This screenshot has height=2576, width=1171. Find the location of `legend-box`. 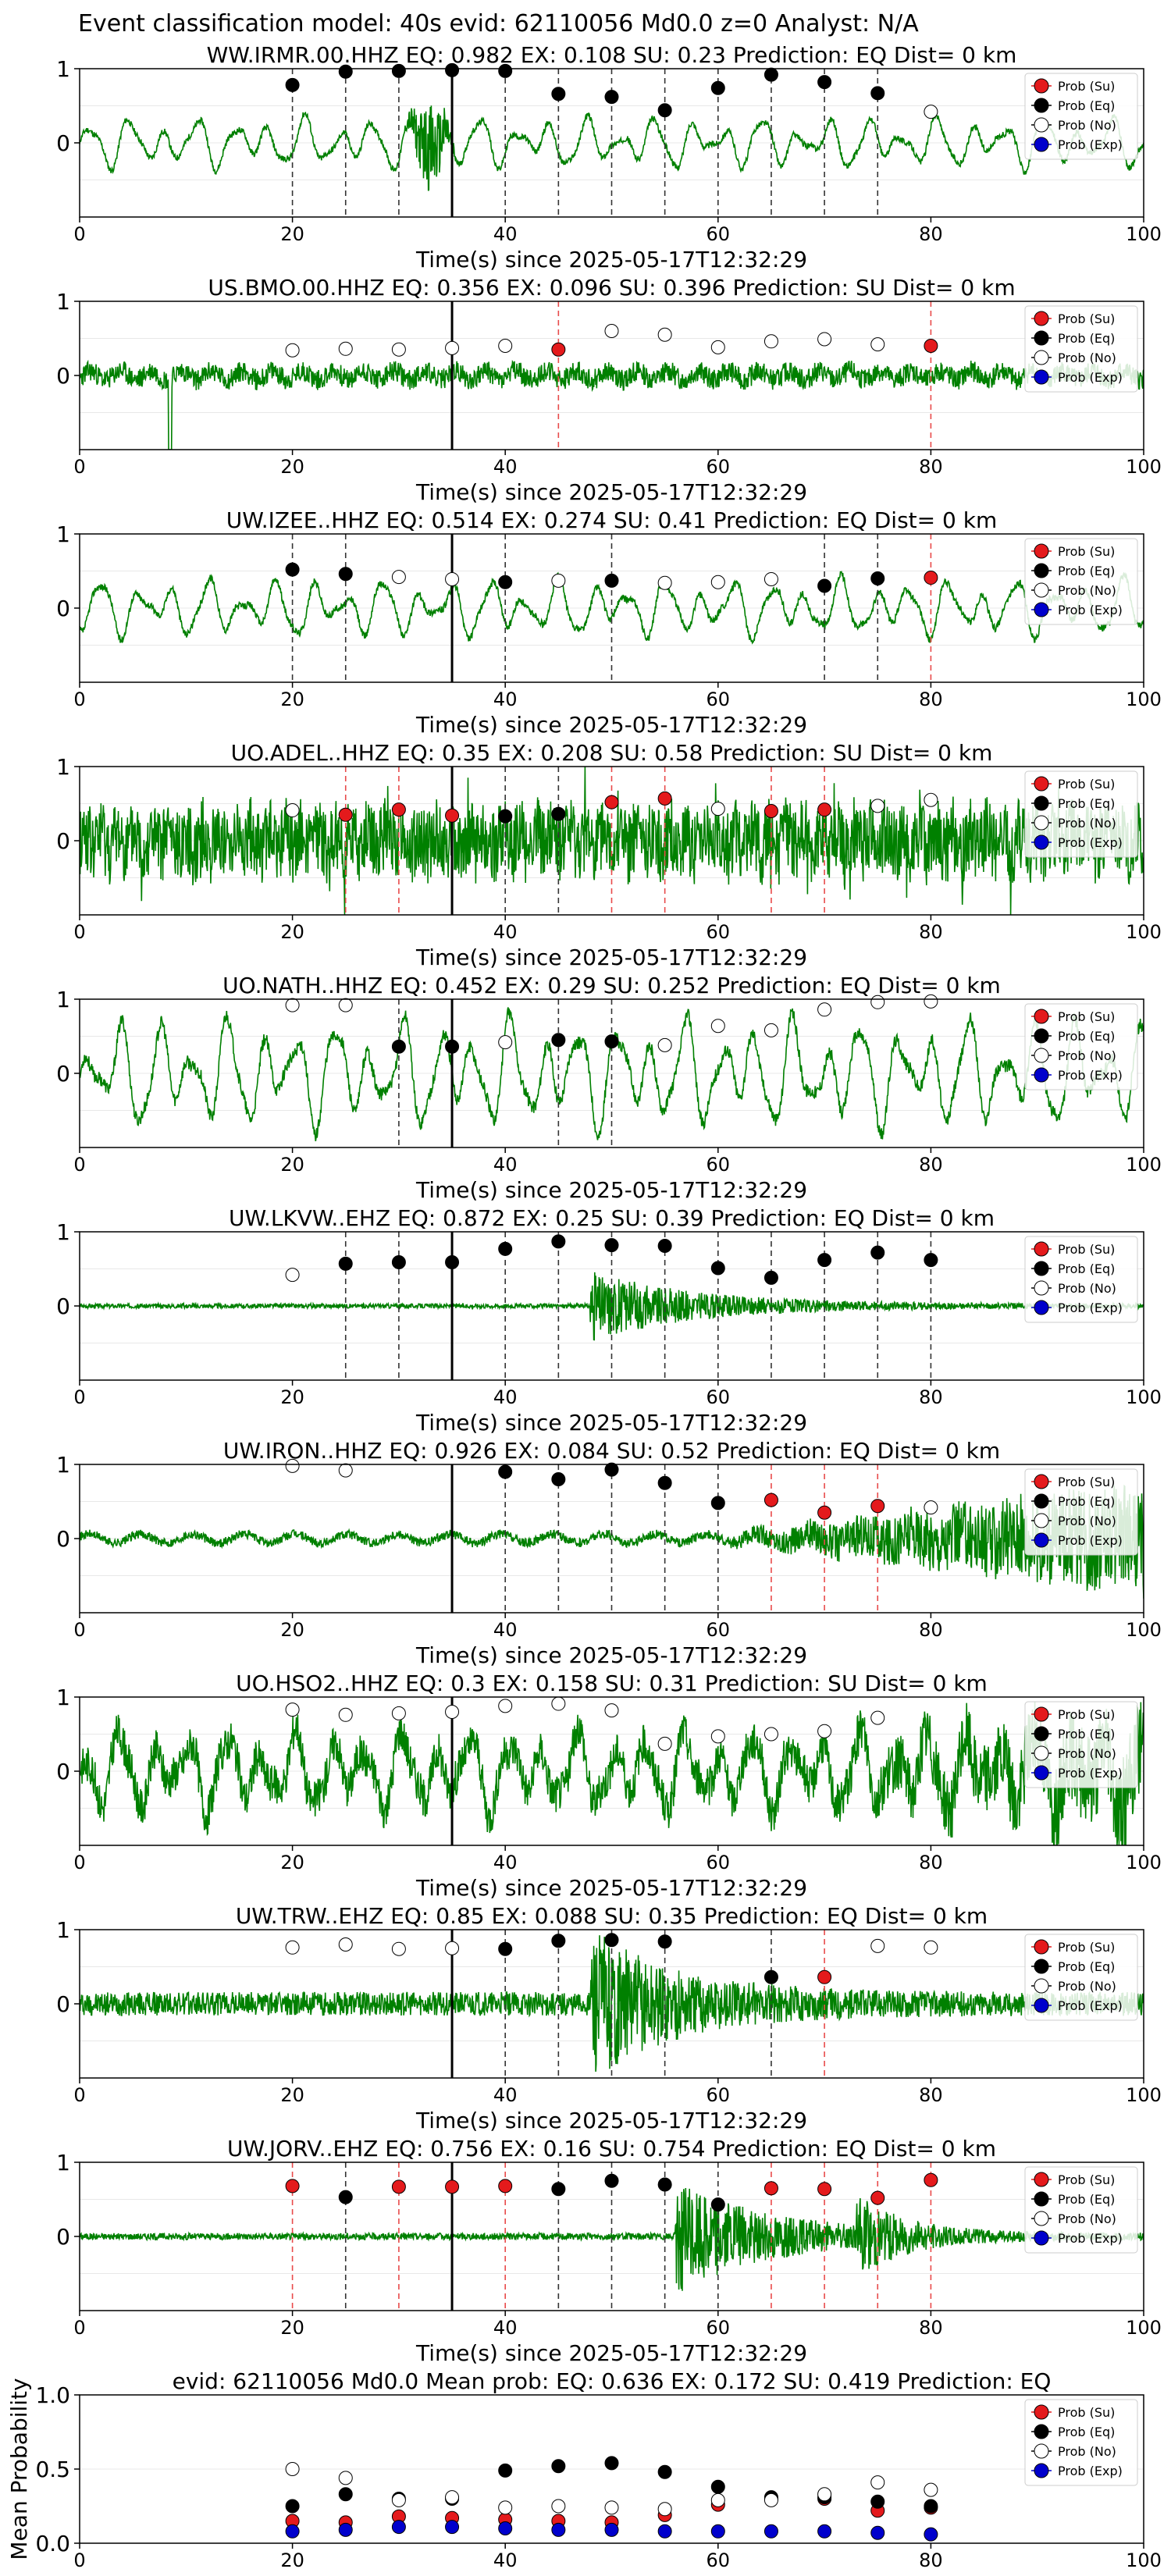

legend-box is located at coordinates (1081, 1047).